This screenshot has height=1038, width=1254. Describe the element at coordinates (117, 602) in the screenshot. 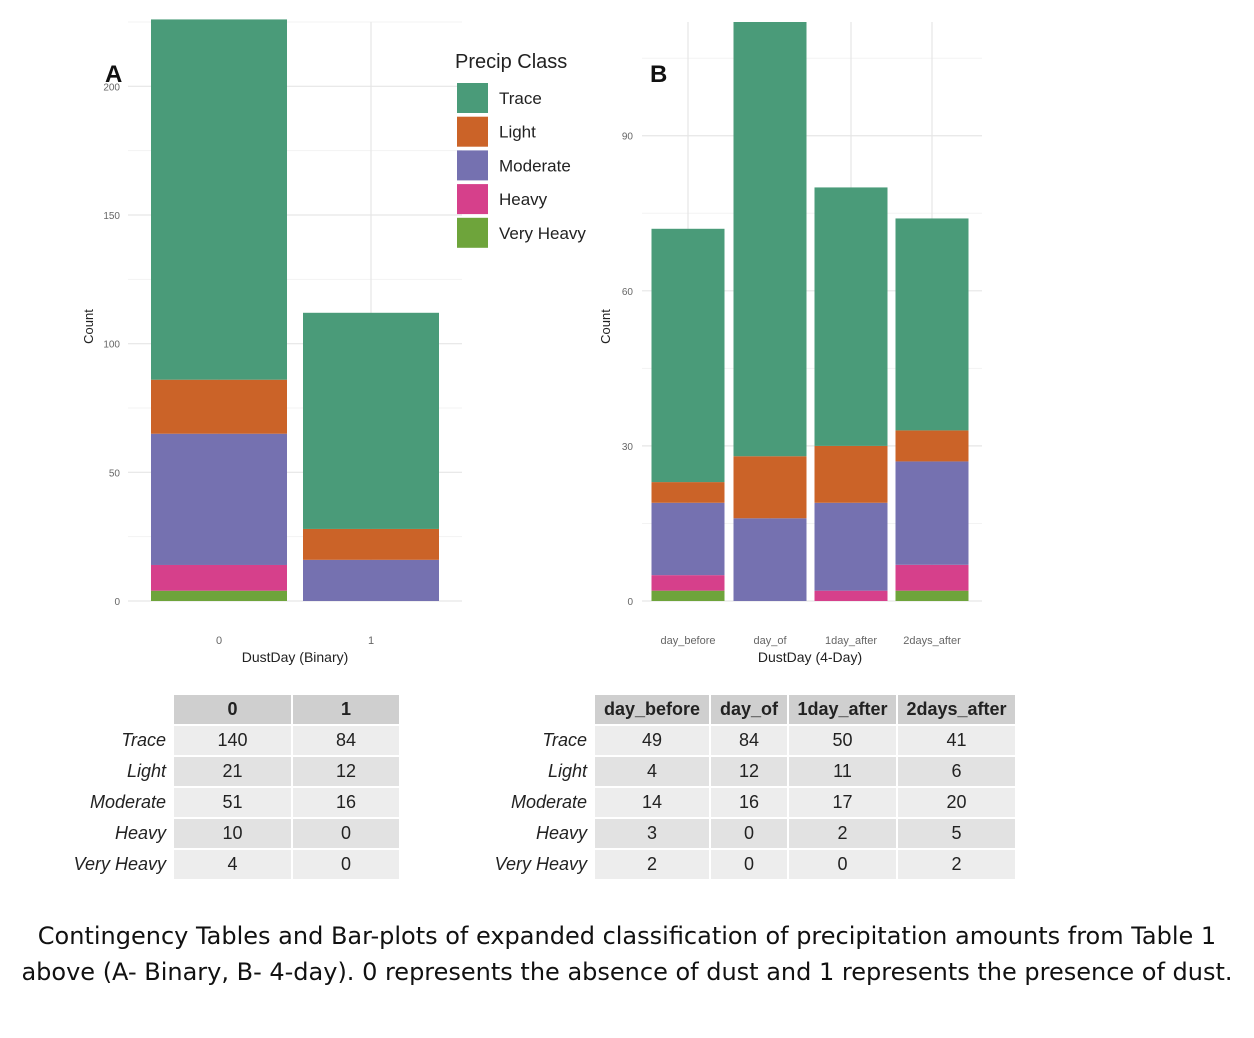

I see `y-tick-label: 0` at that location.